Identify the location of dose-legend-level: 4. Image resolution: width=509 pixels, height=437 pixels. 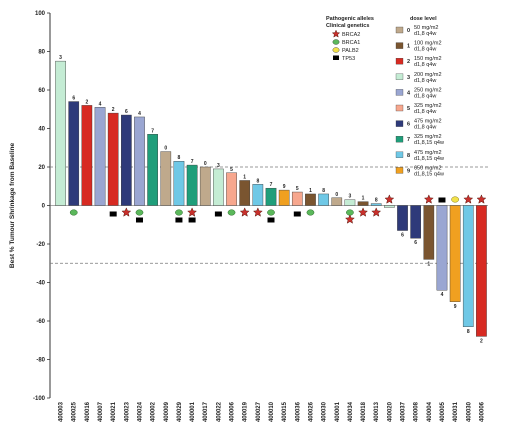
(409, 93).